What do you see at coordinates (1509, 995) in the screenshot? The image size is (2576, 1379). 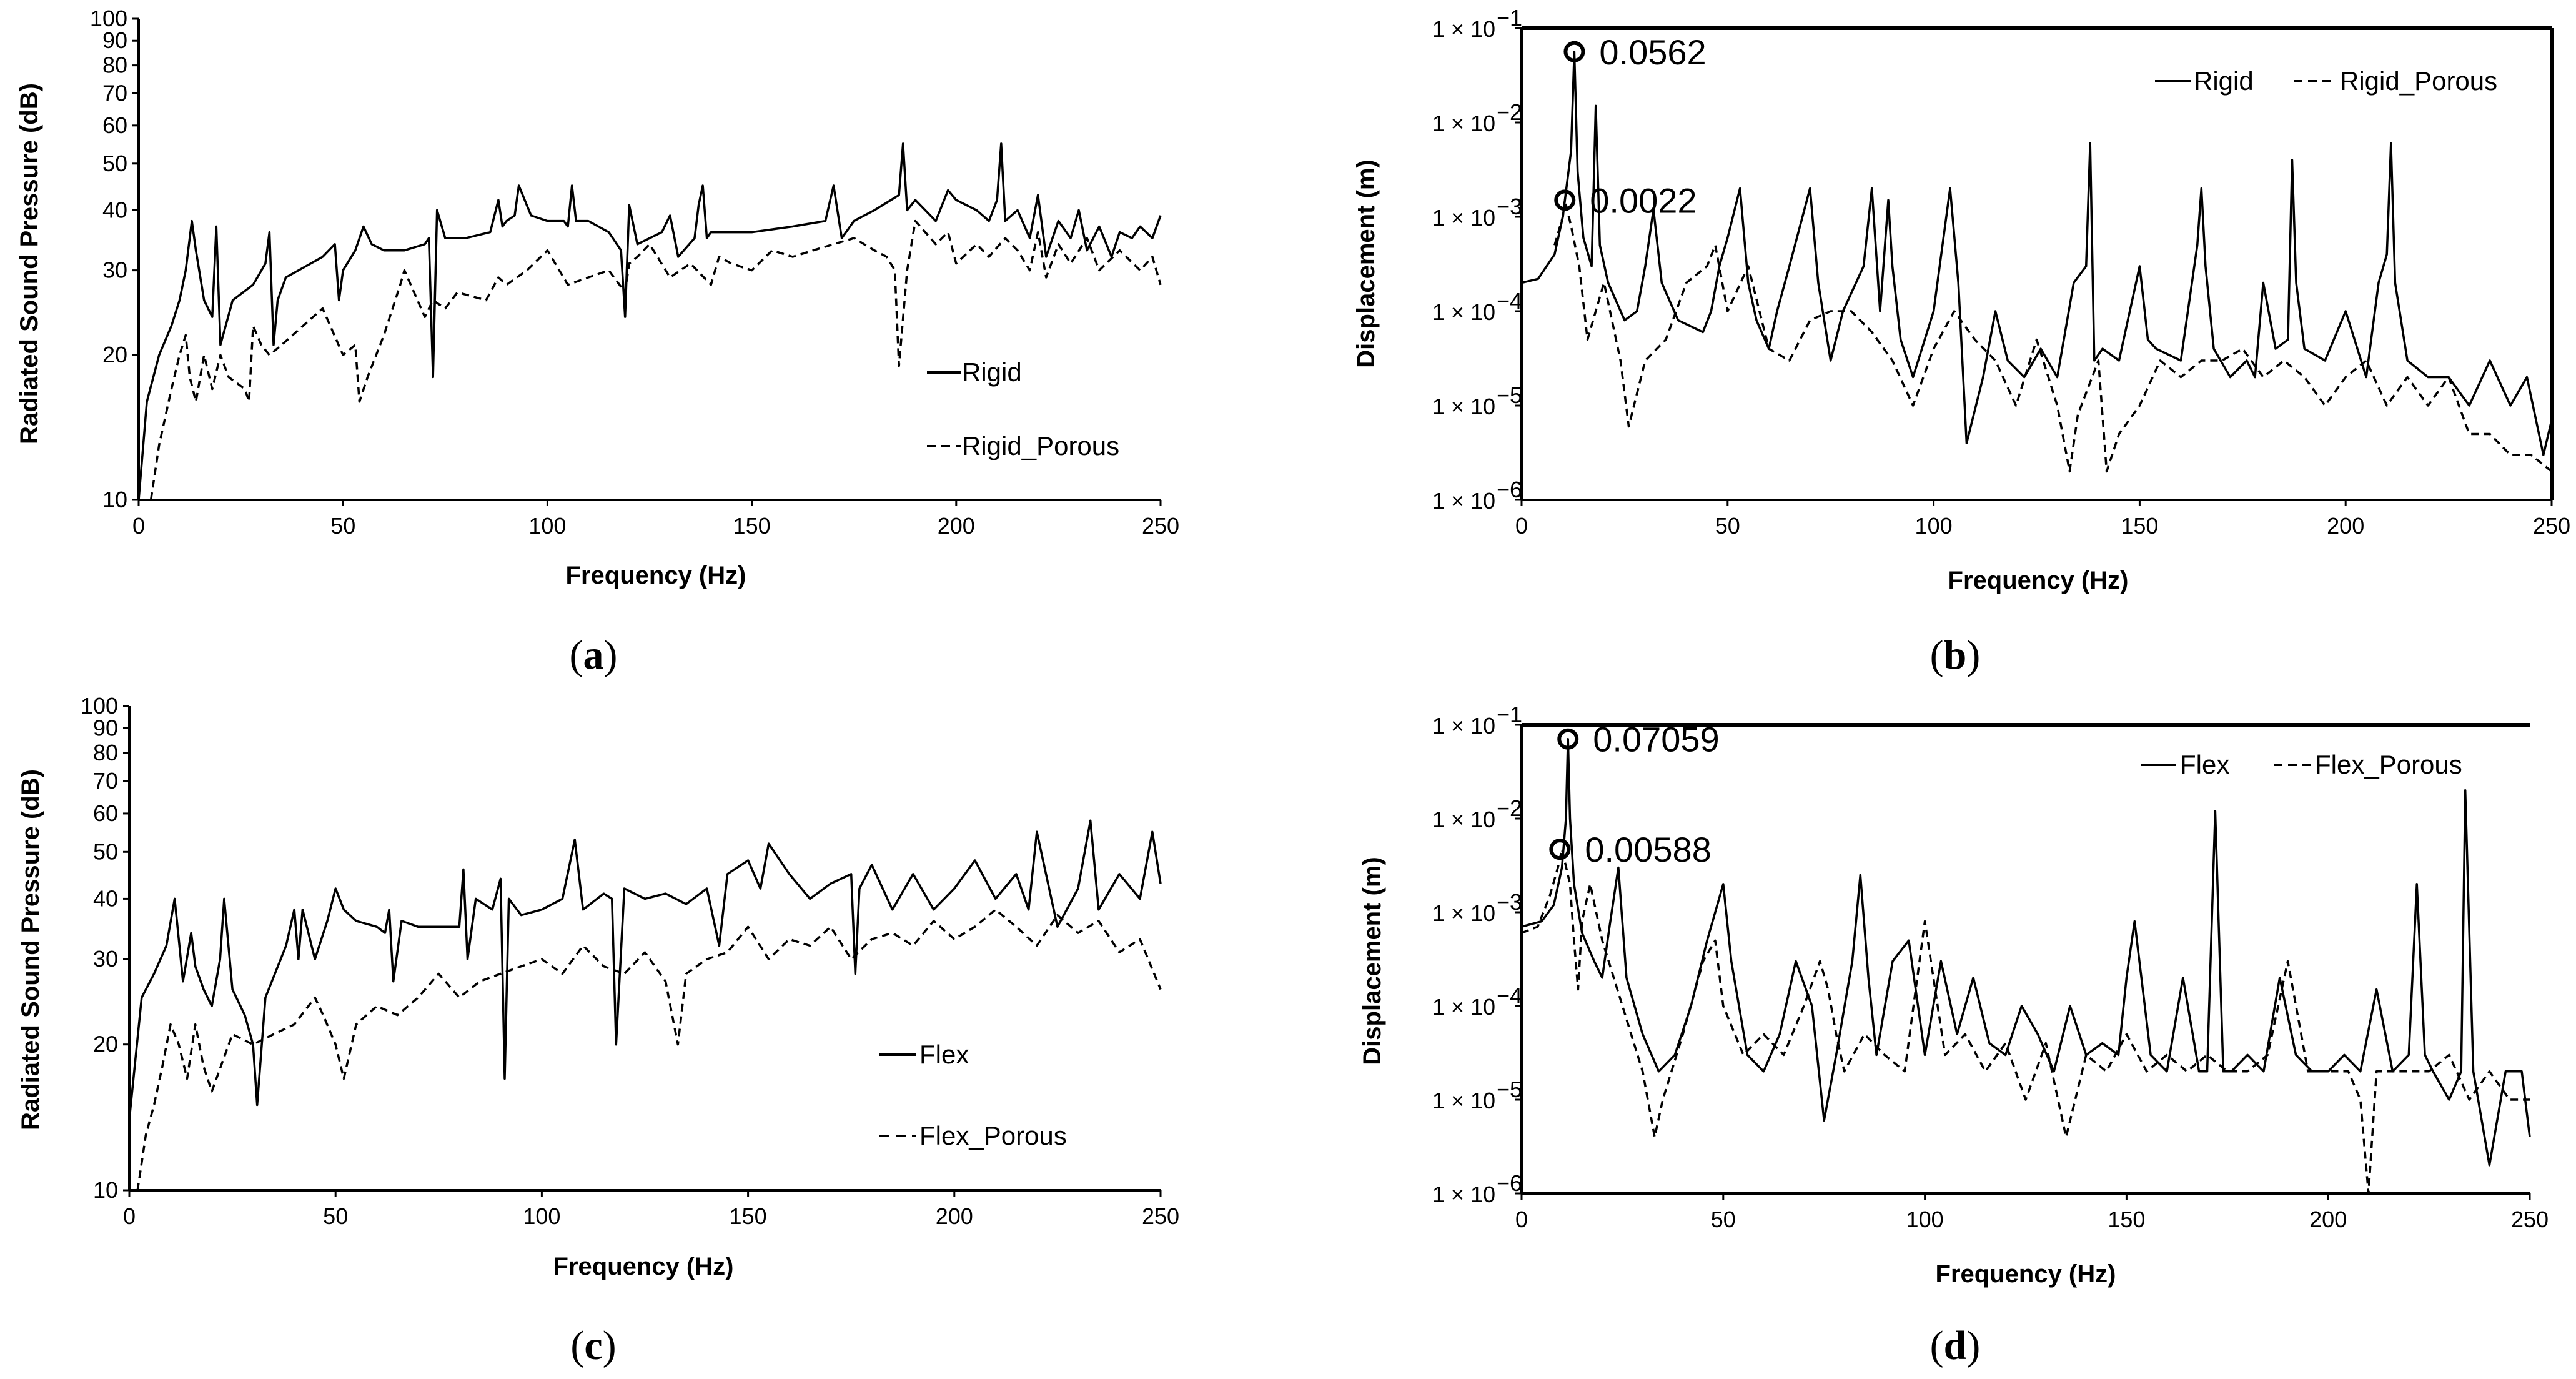 I see `d-y-tick-exponent: −4` at bounding box center [1509, 995].